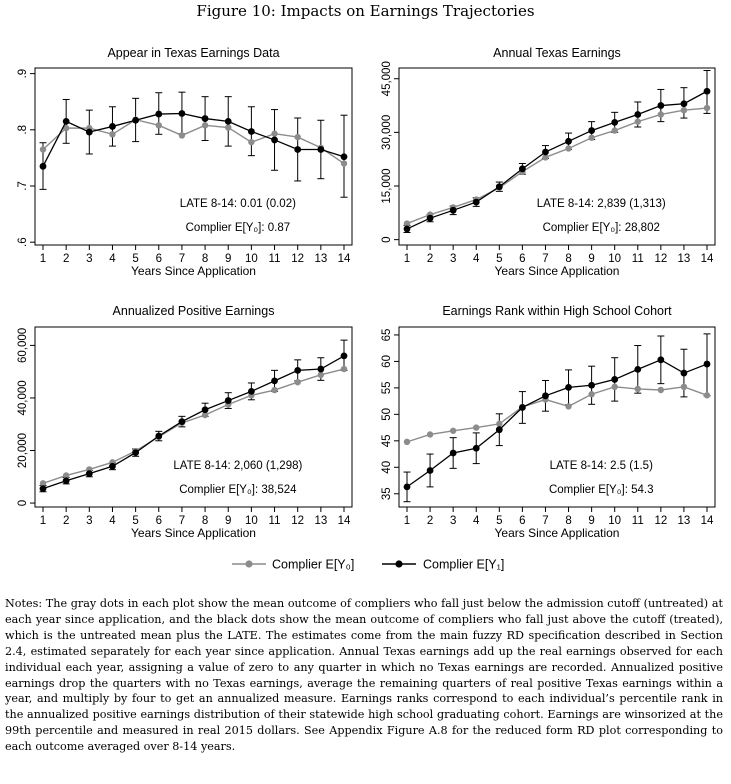 The width and height of the screenshot is (731, 784). Describe the element at coordinates (23, 74) in the screenshot. I see `y-tick-label: .9` at that location.